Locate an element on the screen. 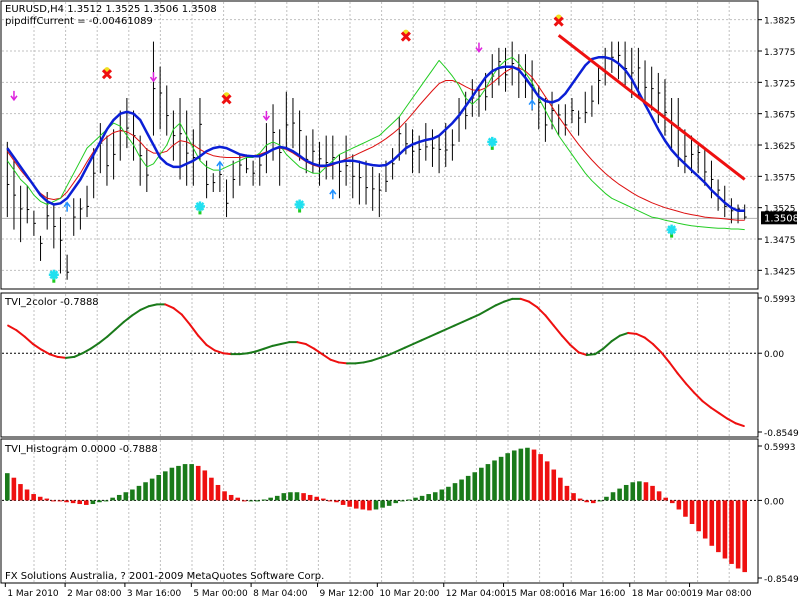 This screenshot has height=604, width=800. current-price-tag is located at coordinates (779, 218).